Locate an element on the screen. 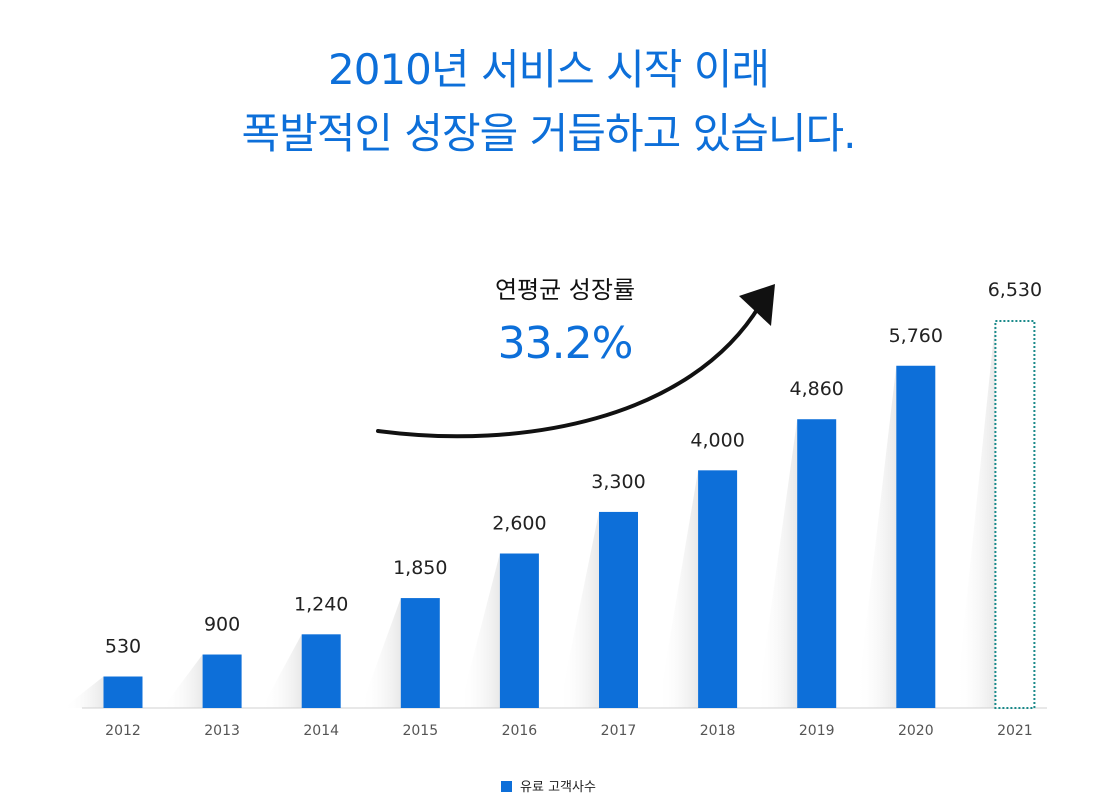 Image resolution: width=1097 pixels, height=808 pixels. x-tick-label: 2012 is located at coordinates (123, 731).